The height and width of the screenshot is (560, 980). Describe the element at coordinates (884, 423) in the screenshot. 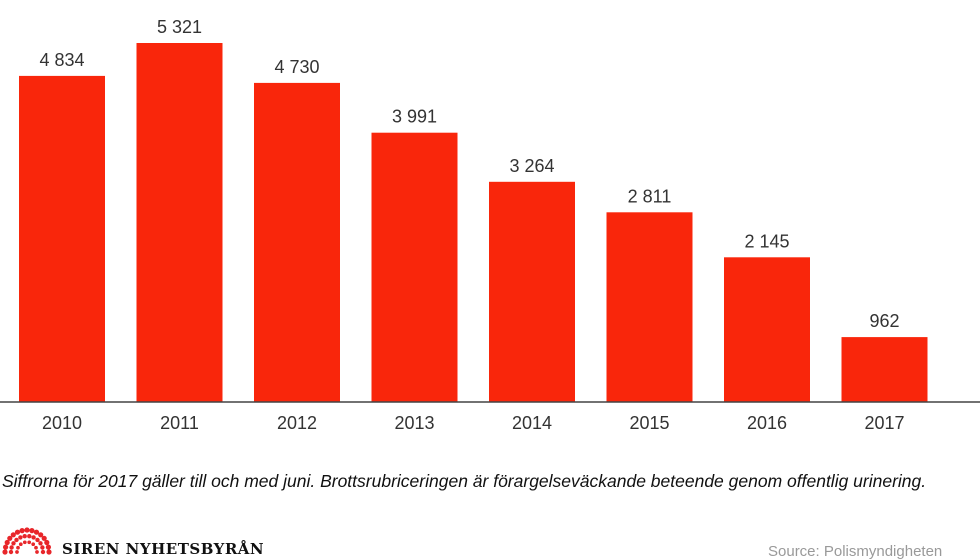

I see `x-tick-label-2017: 2017` at that location.